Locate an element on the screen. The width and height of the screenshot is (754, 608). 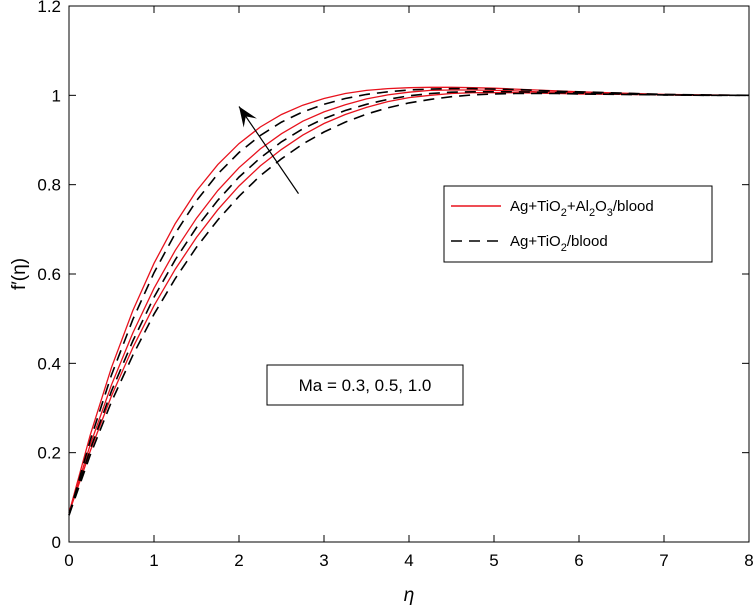
legend-label-hybrid: Ag+TiO2+Al2O3/blood is located at coordinates (582, 208).